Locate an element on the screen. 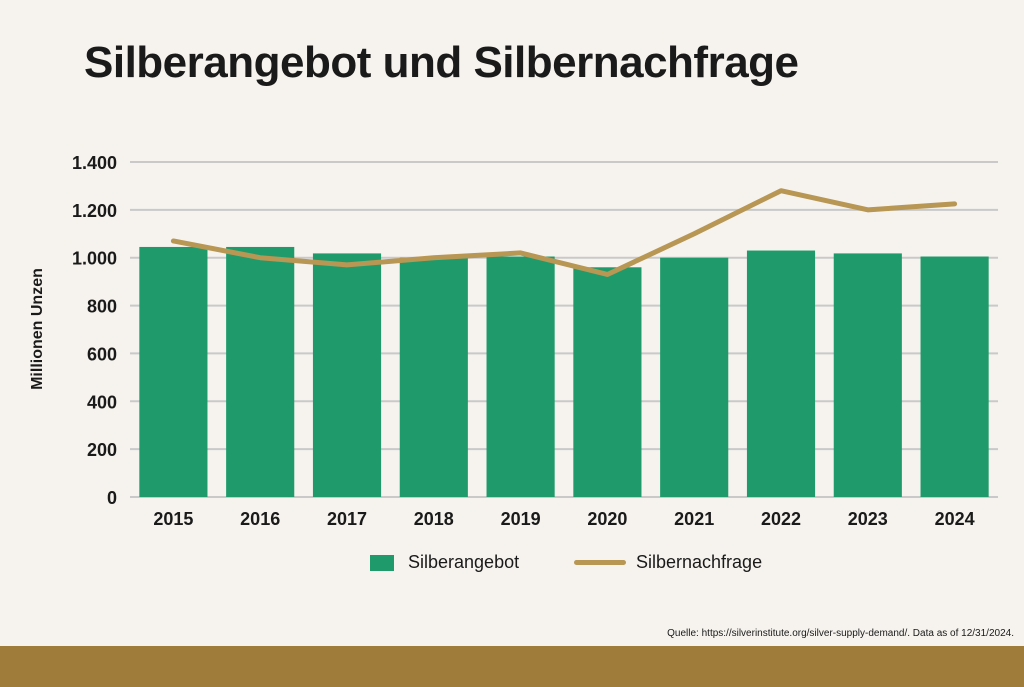 The width and height of the screenshot is (1024, 687). x-tick-label: 2016 is located at coordinates (260, 519).